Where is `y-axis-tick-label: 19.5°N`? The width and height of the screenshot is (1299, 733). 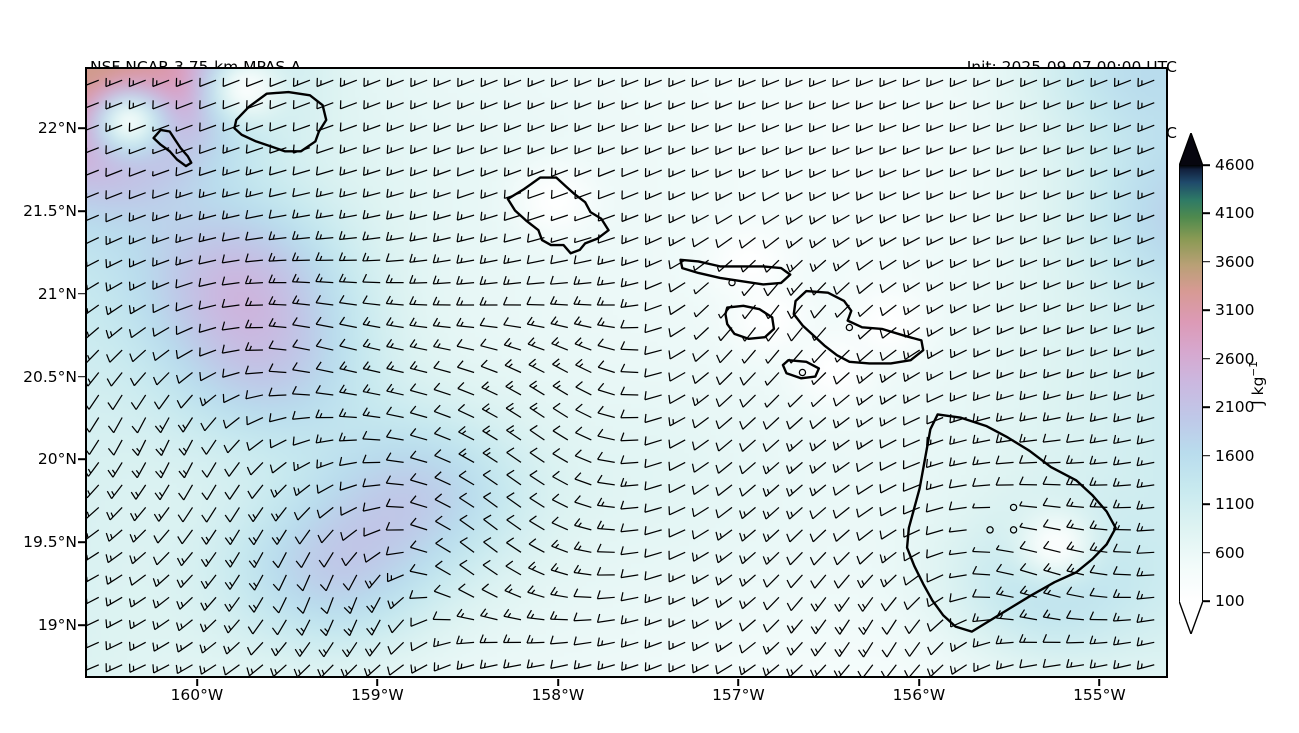
y-axis-tick-label: 19.5°N is located at coordinates (50, 542).